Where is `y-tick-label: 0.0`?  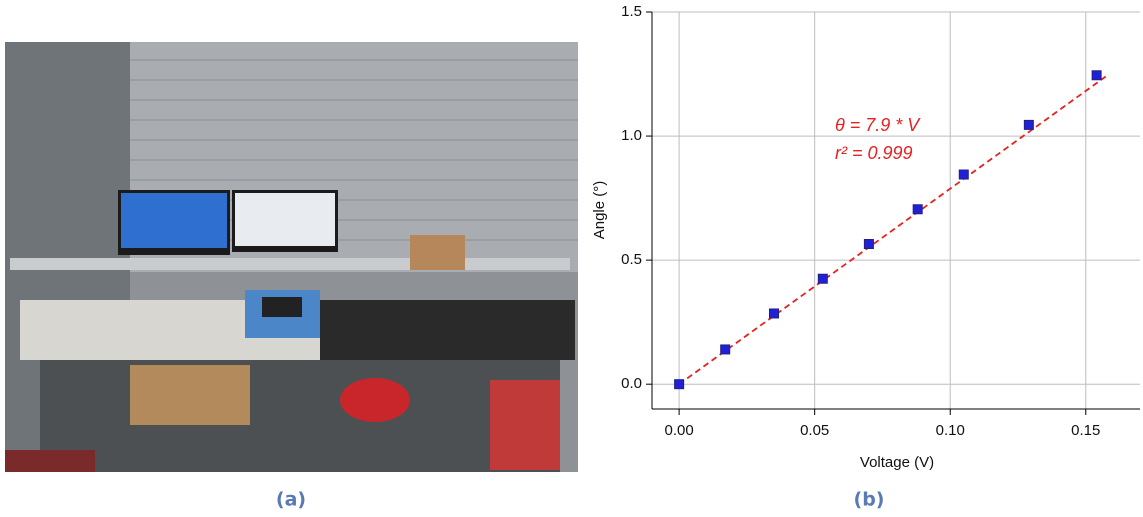
y-tick-label: 0.0 is located at coordinates (631, 383).